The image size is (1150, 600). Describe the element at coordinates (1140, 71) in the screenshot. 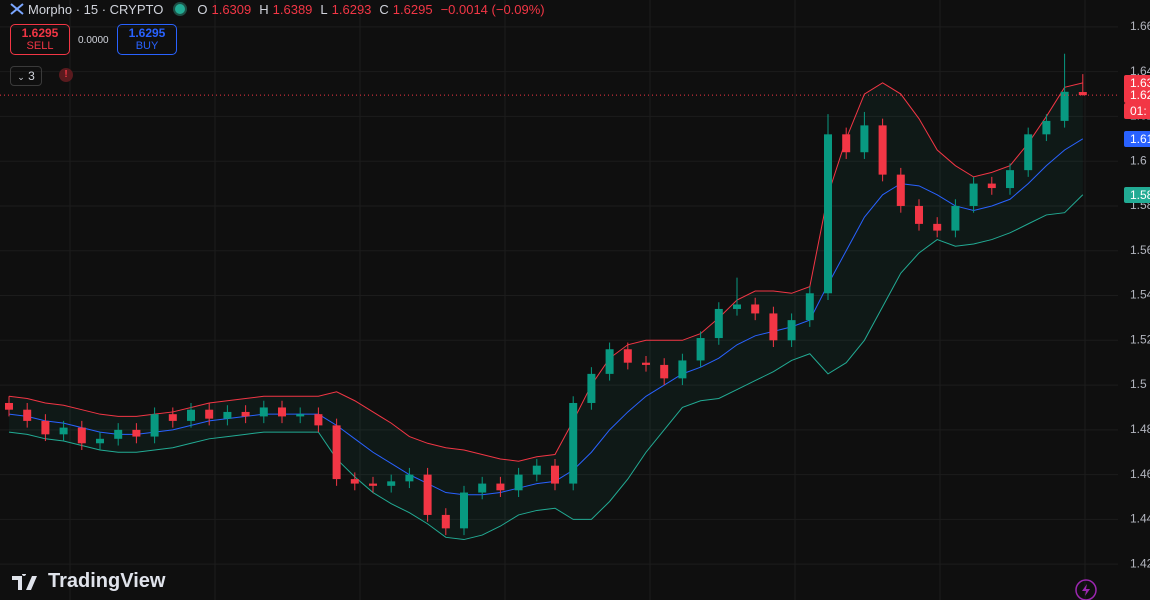

I see `y-tick-label: 1.64` at that location.